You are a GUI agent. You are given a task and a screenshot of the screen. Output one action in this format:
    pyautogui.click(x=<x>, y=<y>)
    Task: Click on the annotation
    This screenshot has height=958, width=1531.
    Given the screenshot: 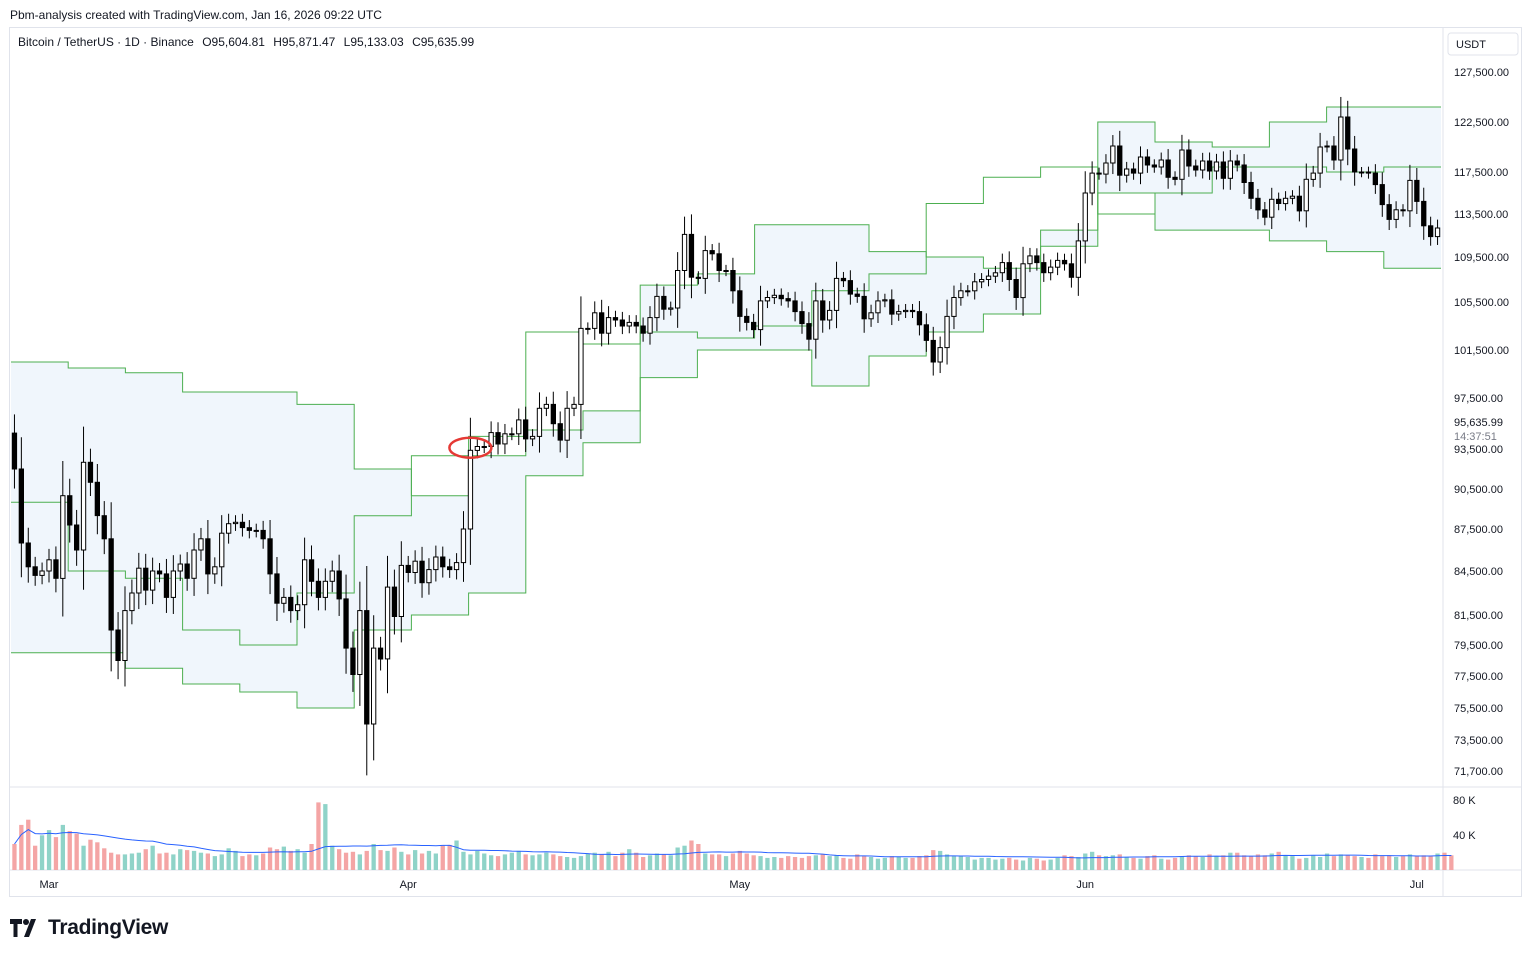 What is the action you would take?
    pyautogui.click(x=470, y=447)
    